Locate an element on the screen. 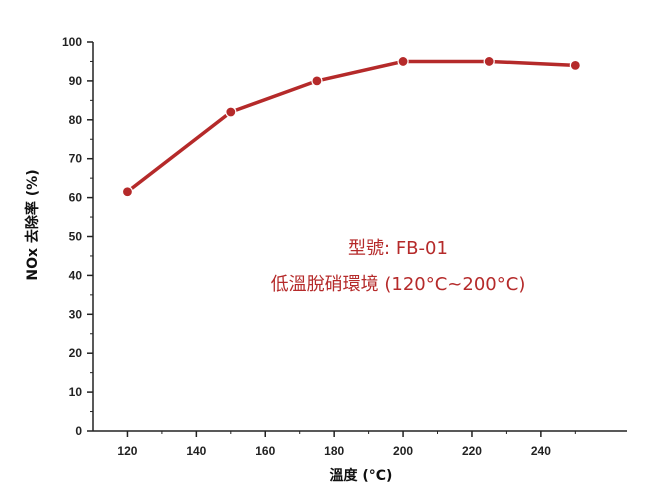  x-tick-label: 200 is located at coordinates (403, 451).